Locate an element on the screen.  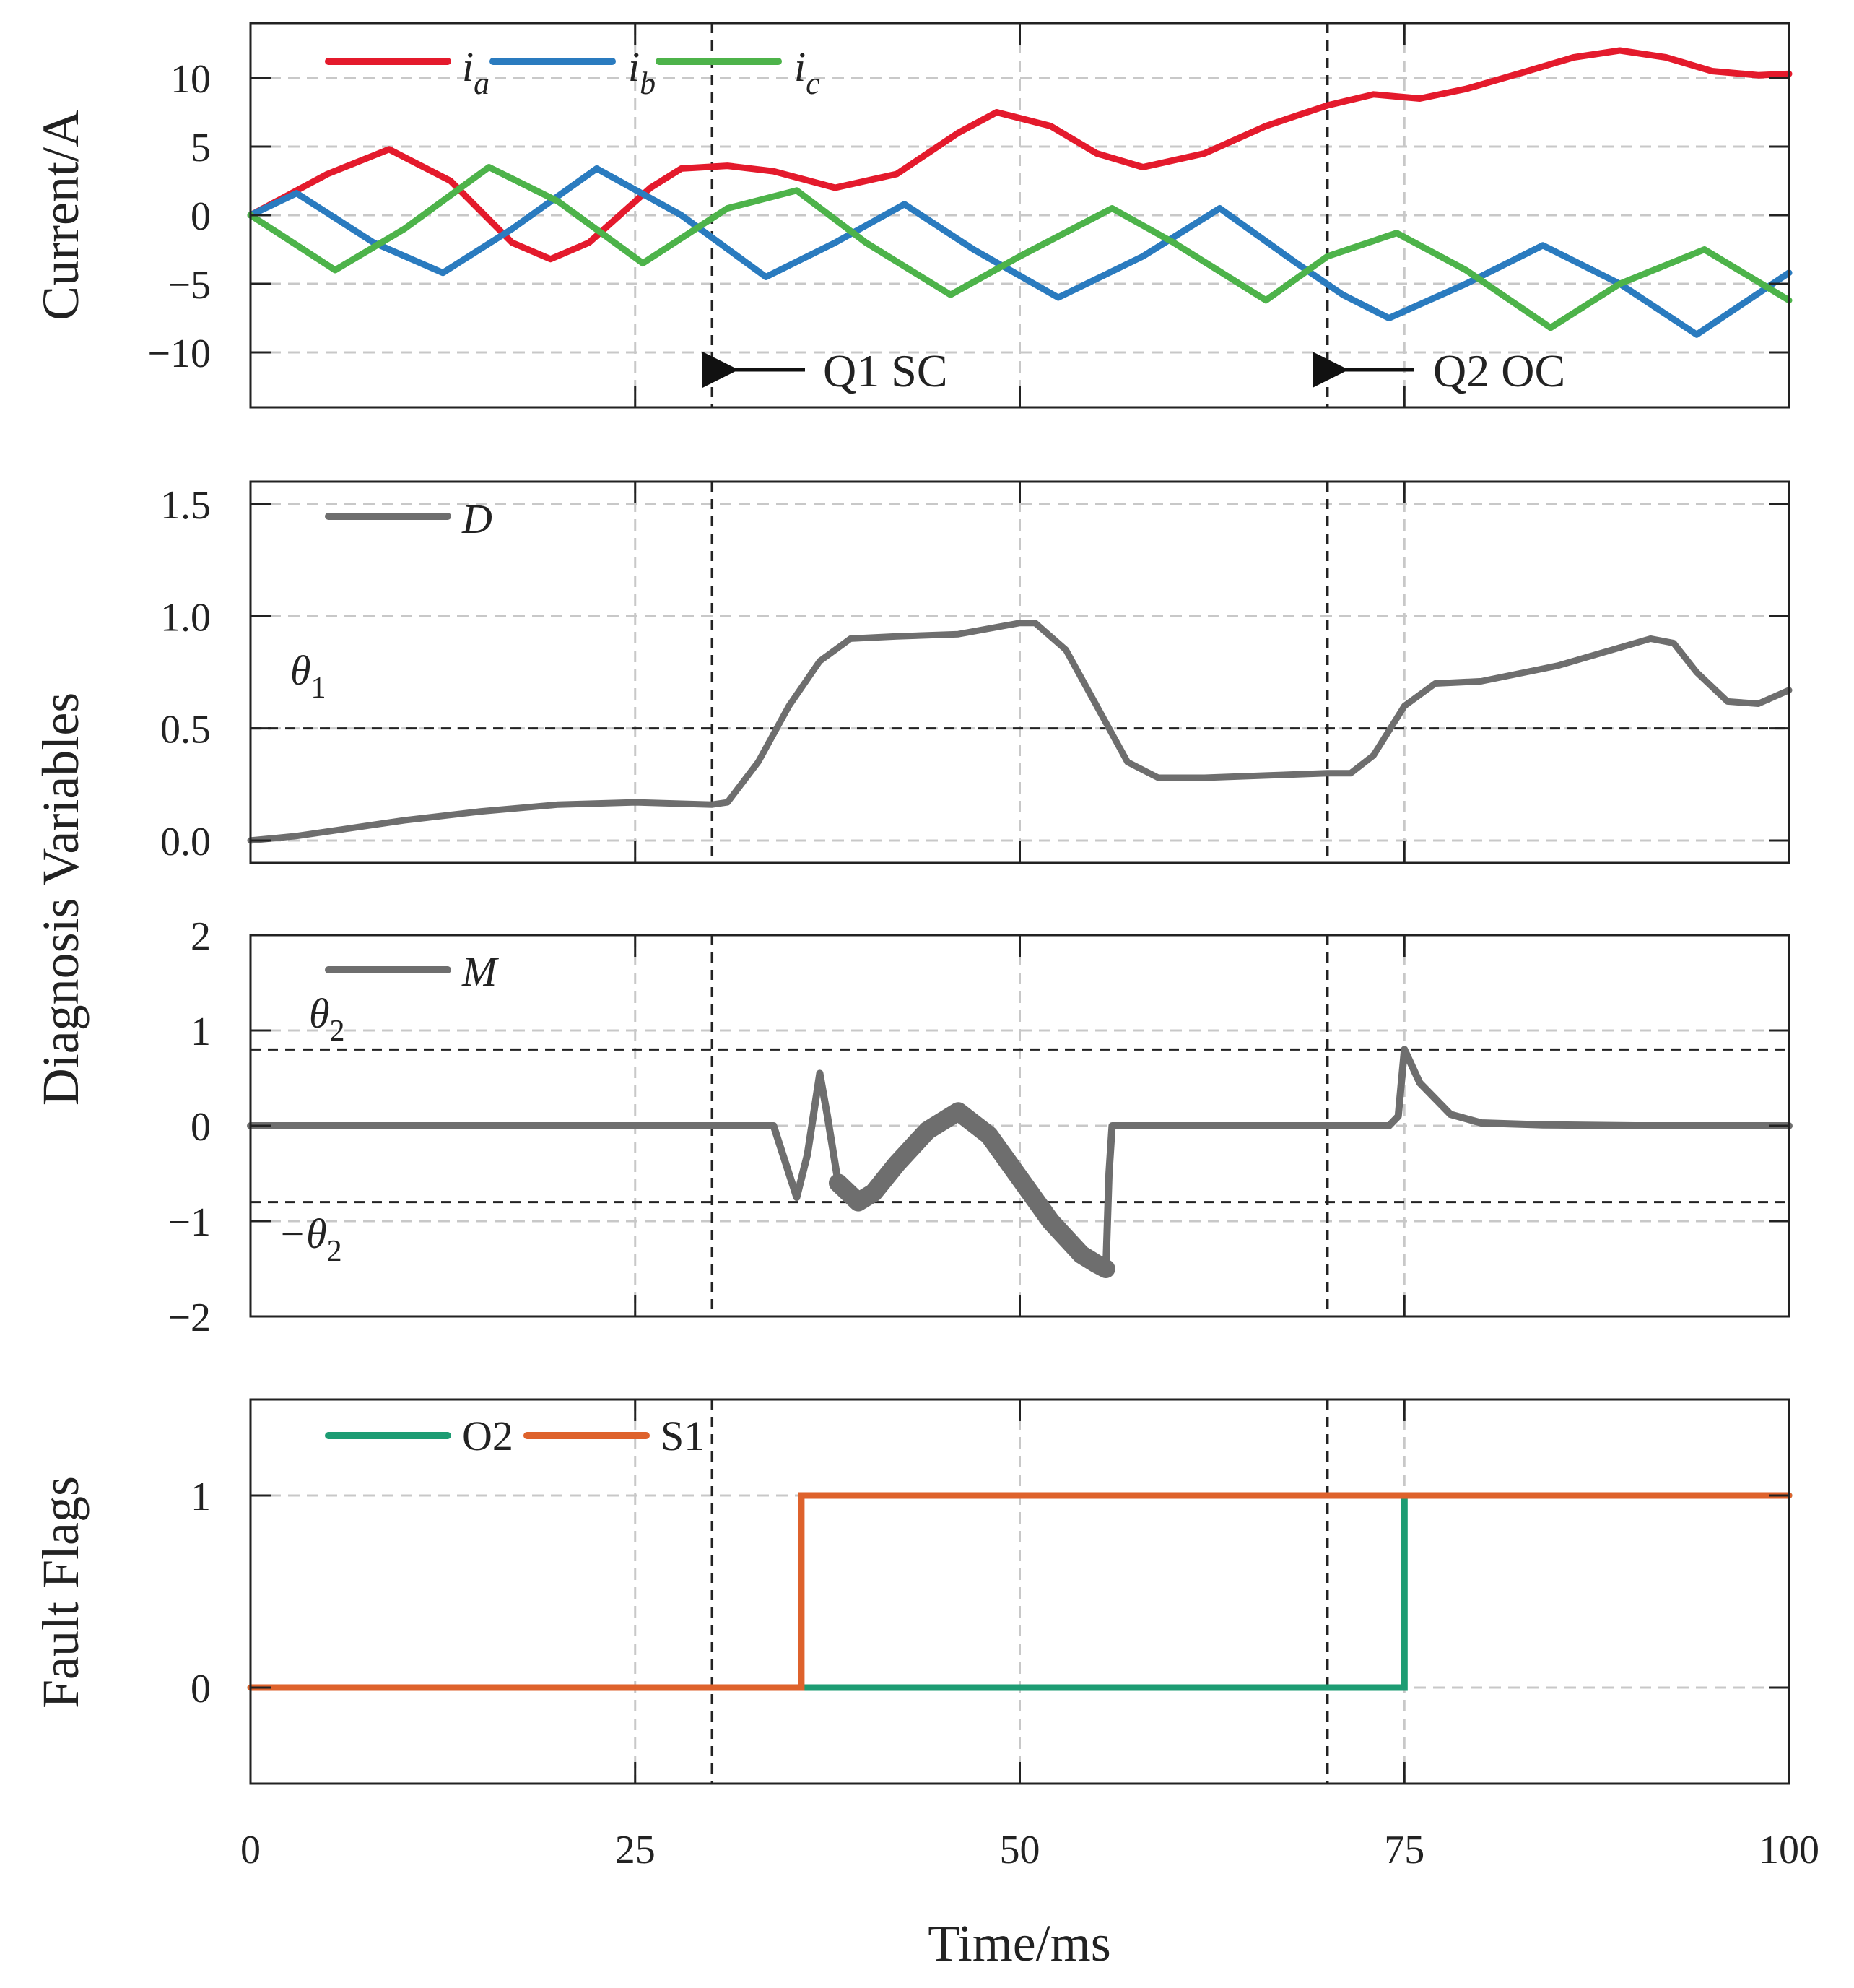
y-tick-label: 10 is located at coordinates (190, 79).